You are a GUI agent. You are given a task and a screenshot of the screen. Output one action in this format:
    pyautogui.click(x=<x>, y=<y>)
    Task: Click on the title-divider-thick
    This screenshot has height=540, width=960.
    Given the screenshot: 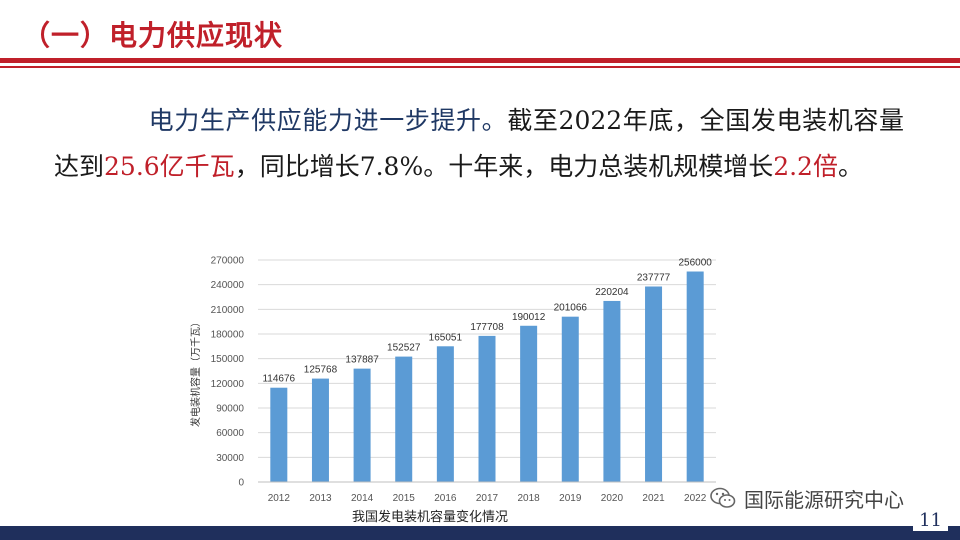 What is the action you would take?
    pyautogui.click(x=480, y=60)
    